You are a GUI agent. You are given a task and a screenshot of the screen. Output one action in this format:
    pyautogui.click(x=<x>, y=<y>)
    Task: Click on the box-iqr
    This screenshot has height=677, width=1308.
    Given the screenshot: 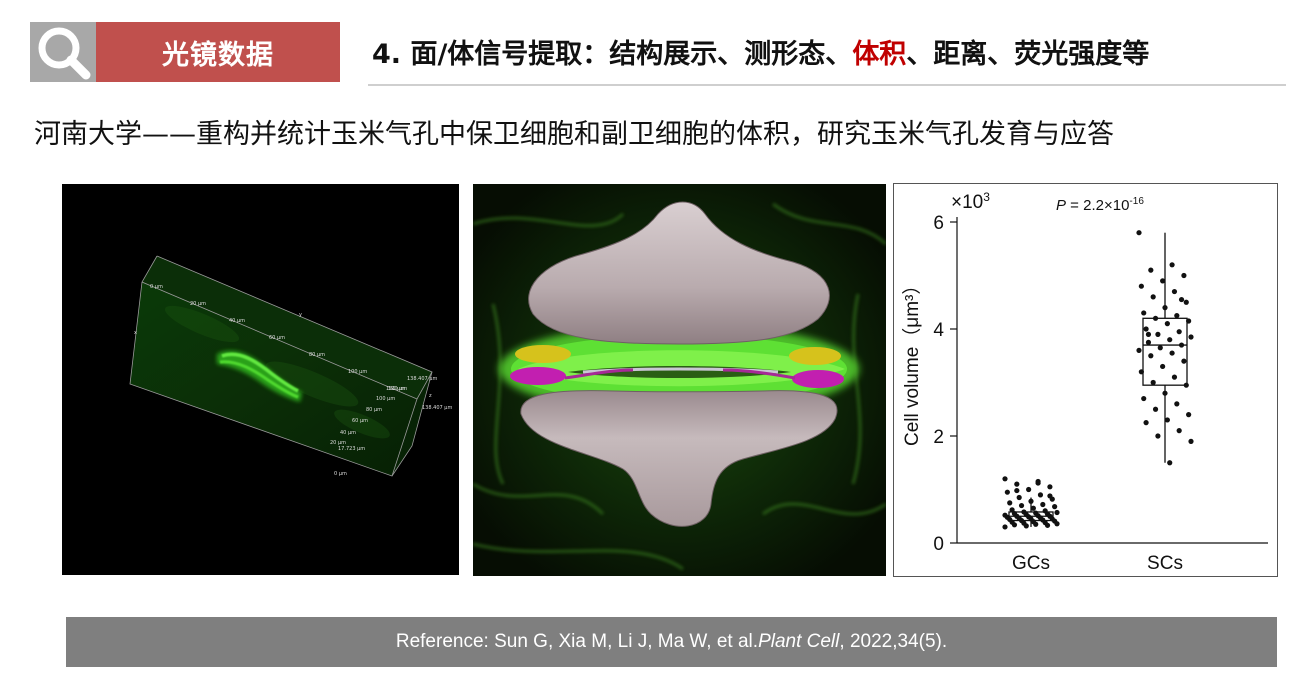 What is the action you would take?
    pyautogui.click(x=1165, y=351)
    